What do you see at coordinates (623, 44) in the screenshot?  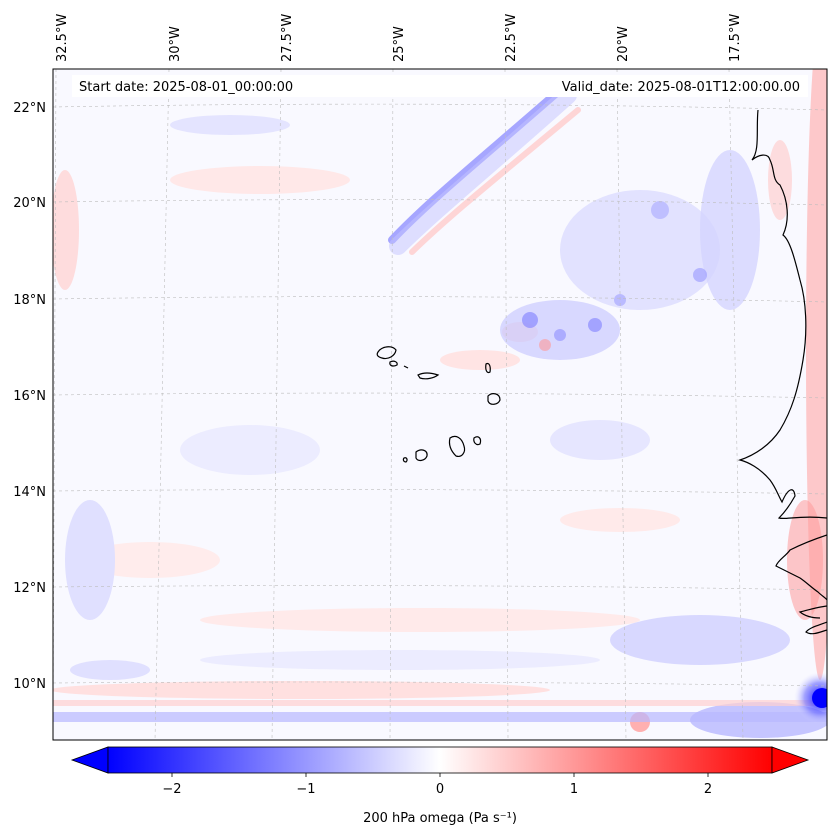 I see `lon-label: 20°W` at bounding box center [623, 44].